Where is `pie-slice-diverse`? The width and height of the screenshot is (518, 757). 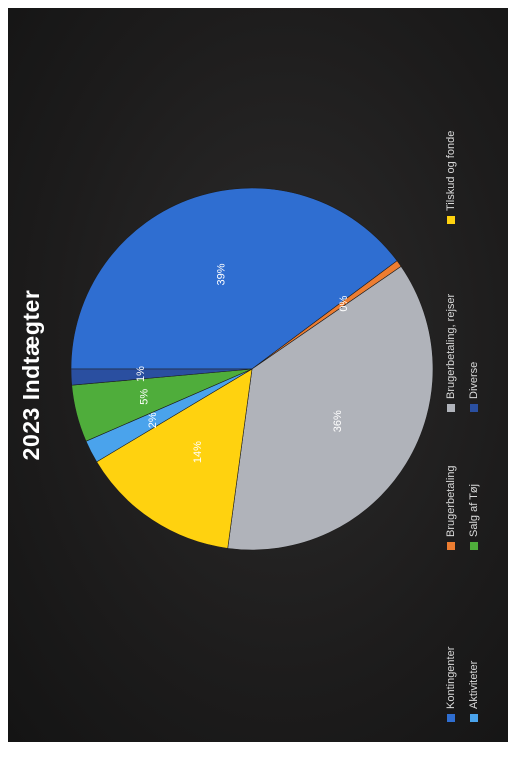
pie-slice-diverse is located at coordinates (161, 377).